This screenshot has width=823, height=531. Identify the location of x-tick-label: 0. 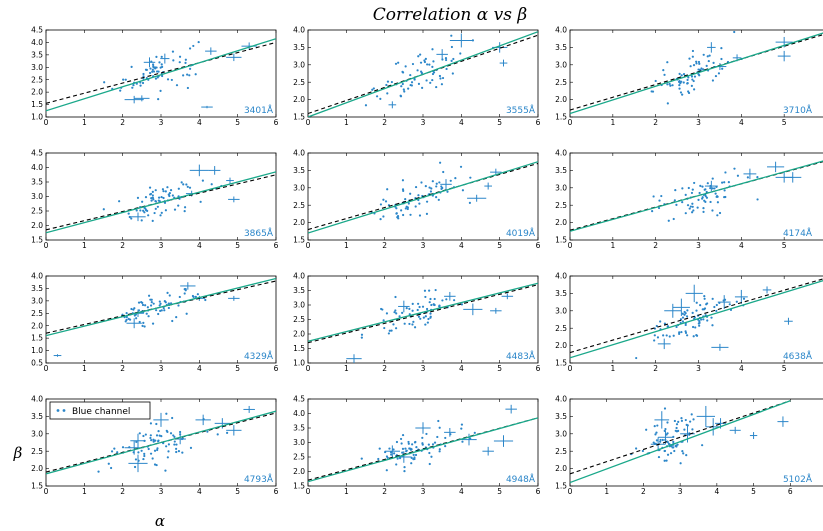
(570, 491).